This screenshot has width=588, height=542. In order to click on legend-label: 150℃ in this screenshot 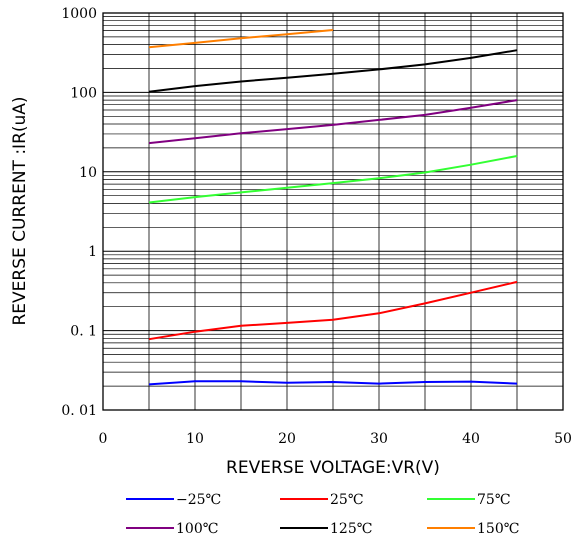, I will do `click(498, 529)`.